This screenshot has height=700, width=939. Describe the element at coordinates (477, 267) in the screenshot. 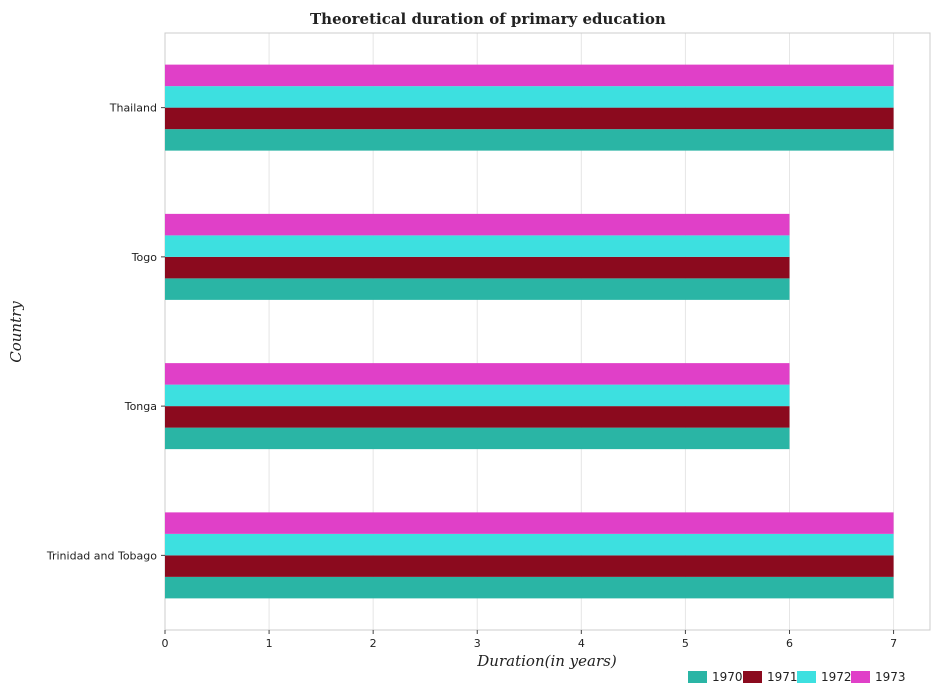

I see `bar-1971-togo` at that location.